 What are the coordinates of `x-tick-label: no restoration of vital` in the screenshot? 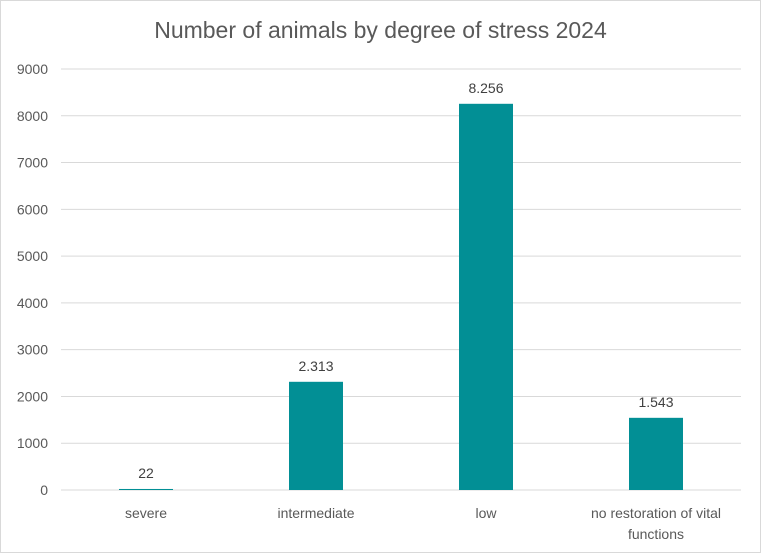 It's located at (656, 513).